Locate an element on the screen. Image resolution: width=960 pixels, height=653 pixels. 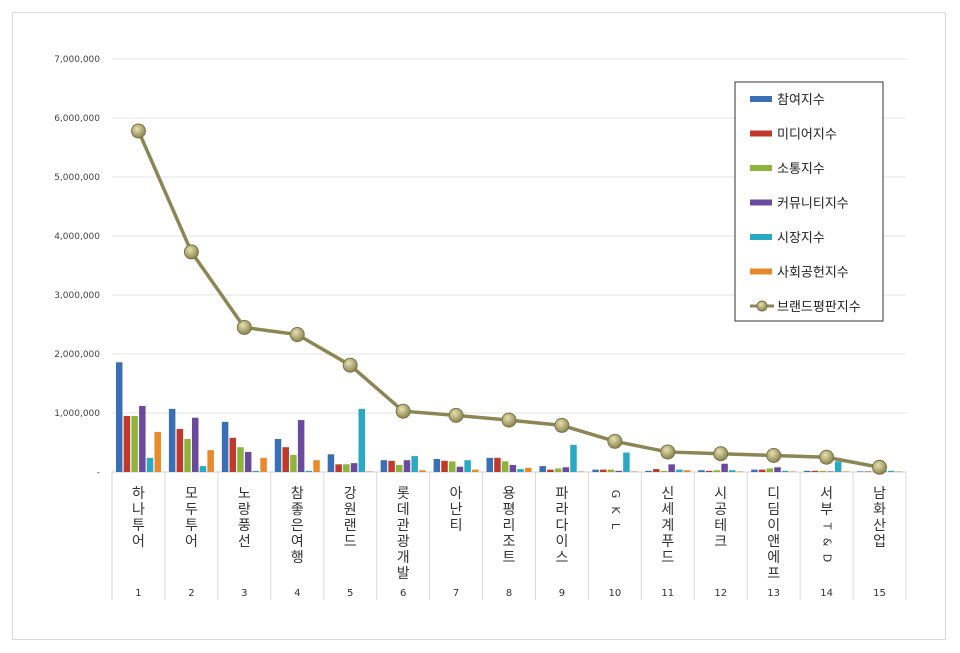
category-label-char: 풍 is located at coordinates (244, 526).